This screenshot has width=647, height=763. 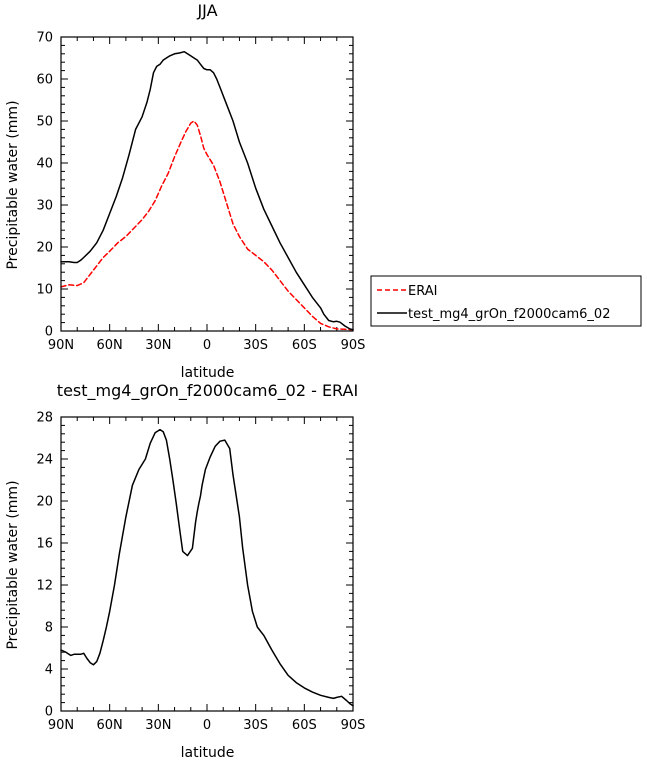 What do you see at coordinates (49, 628) in the screenshot?
I see `y-tick-label: 8` at bounding box center [49, 628].